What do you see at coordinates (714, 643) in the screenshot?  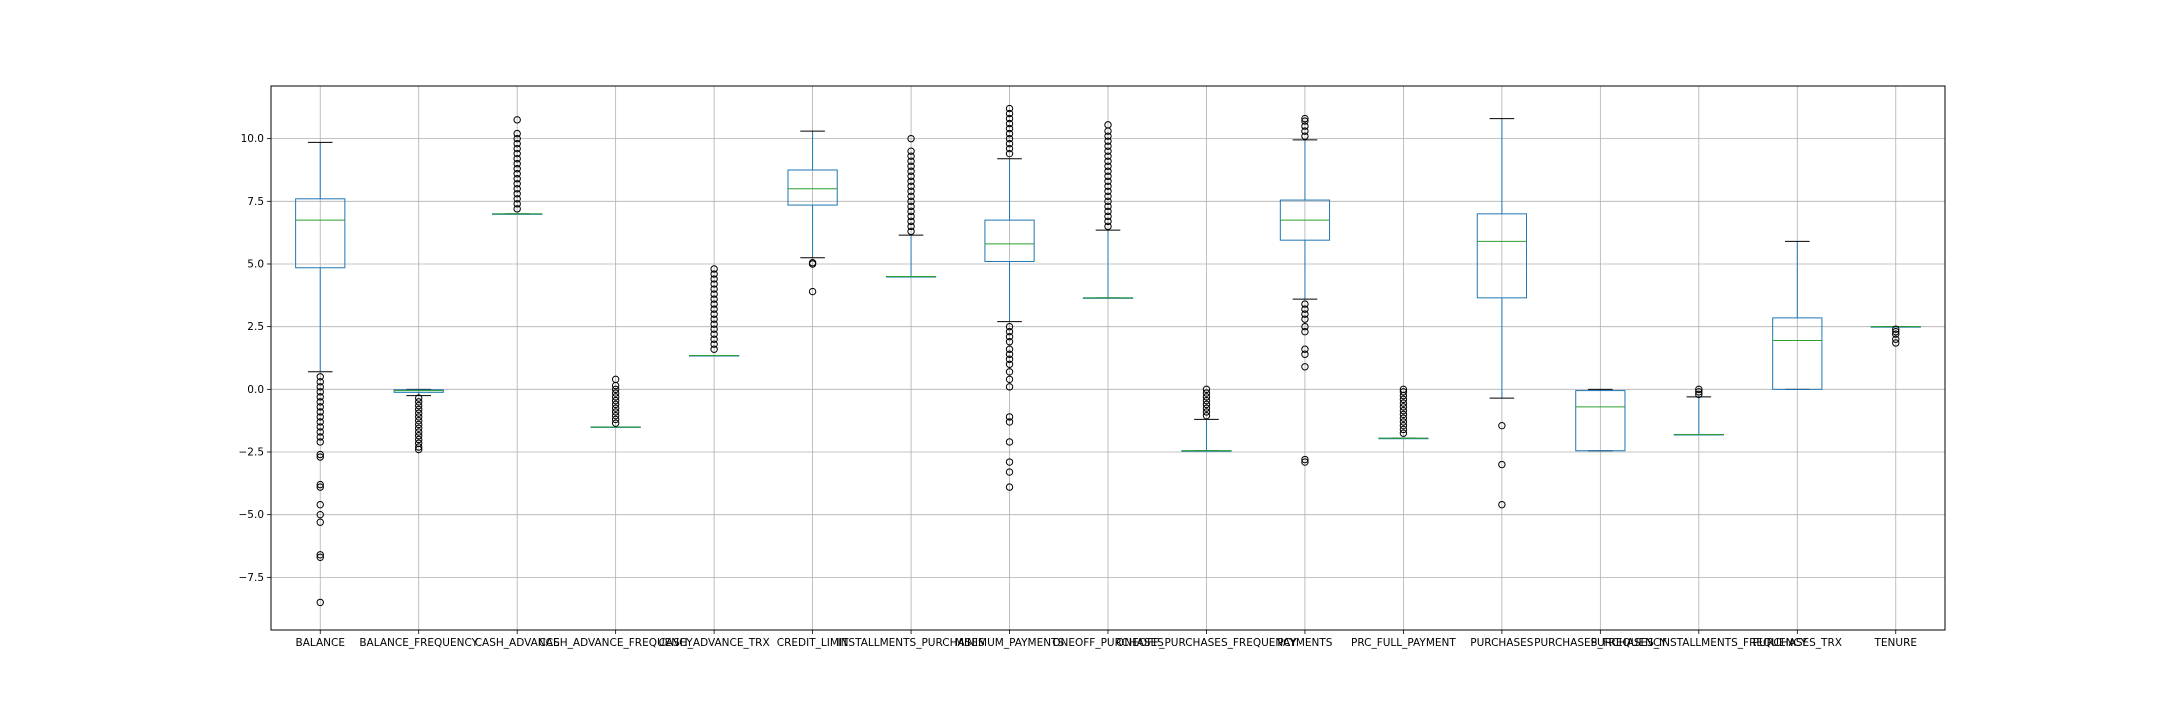 I see `x-tick-label: CASH_ADVANCE_TRX` at bounding box center [714, 643].